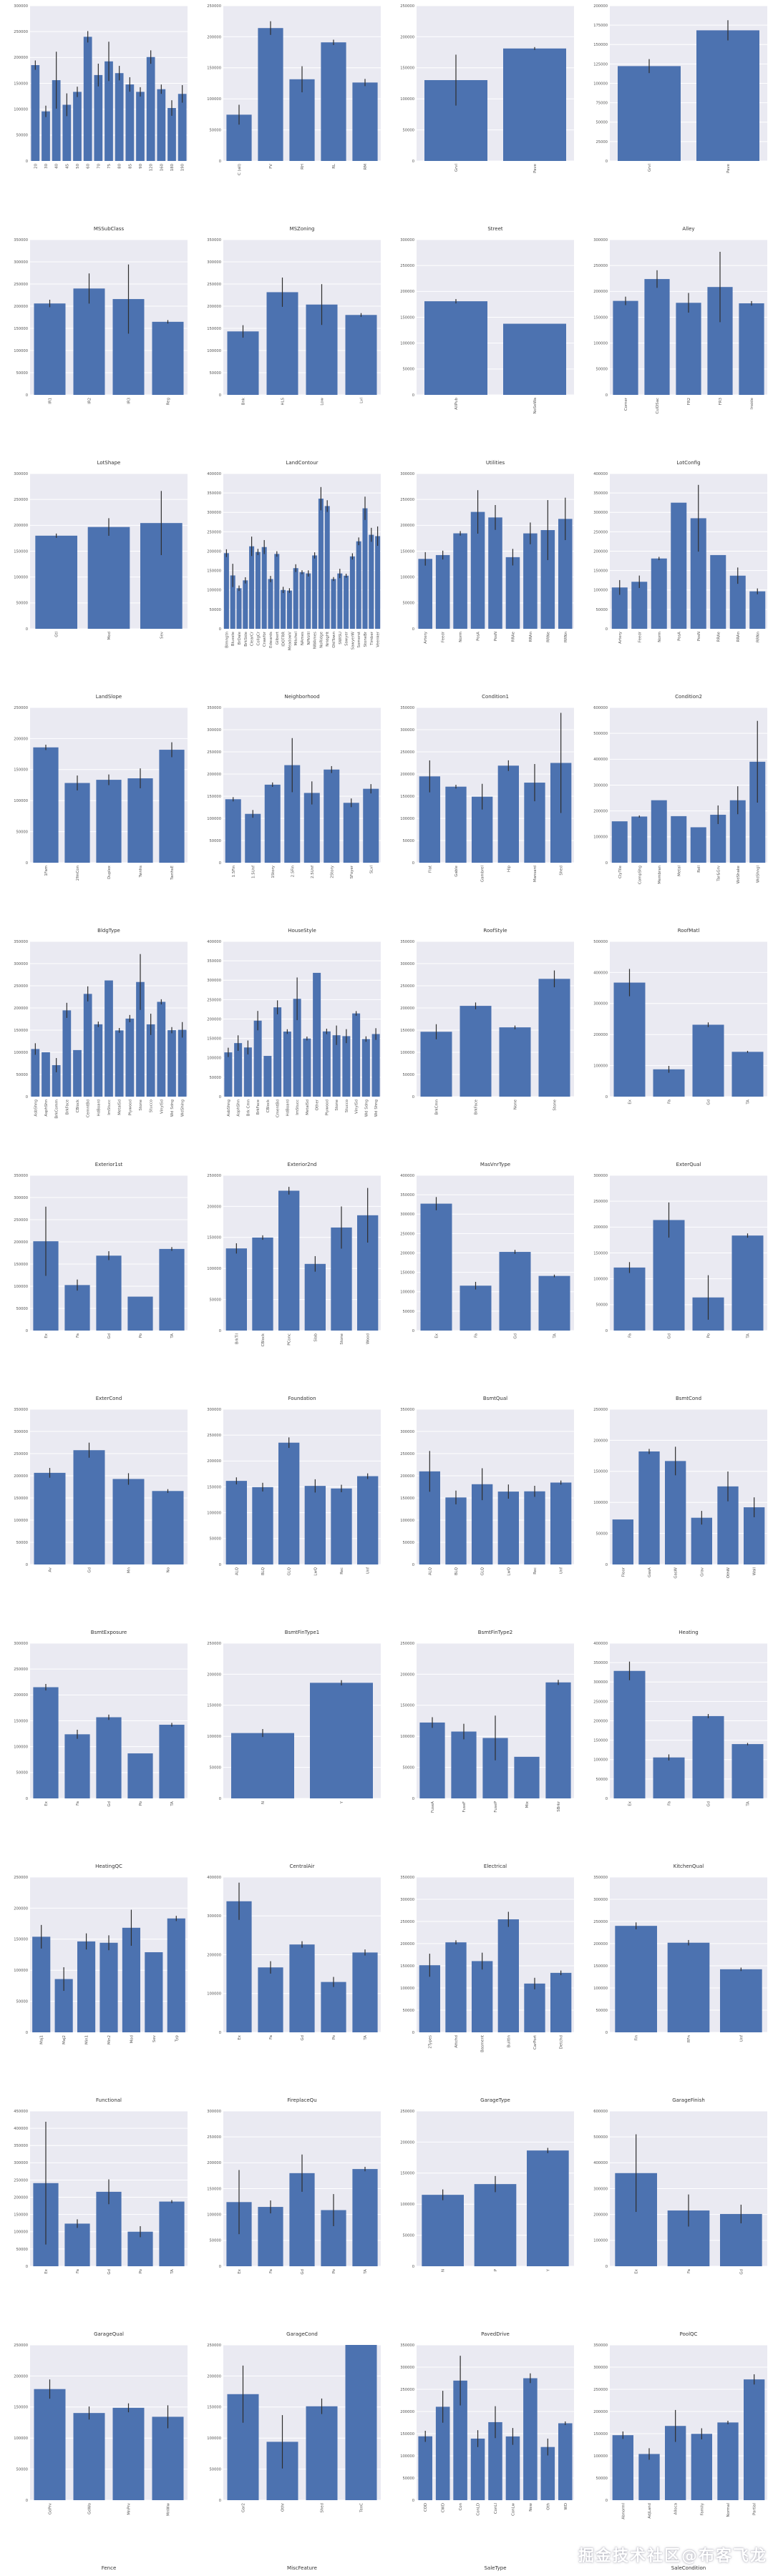  What do you see at coordinates (688, 229) in the screenshot?
I see `x-axis-label: Alley` at bounding box center [688, 229].